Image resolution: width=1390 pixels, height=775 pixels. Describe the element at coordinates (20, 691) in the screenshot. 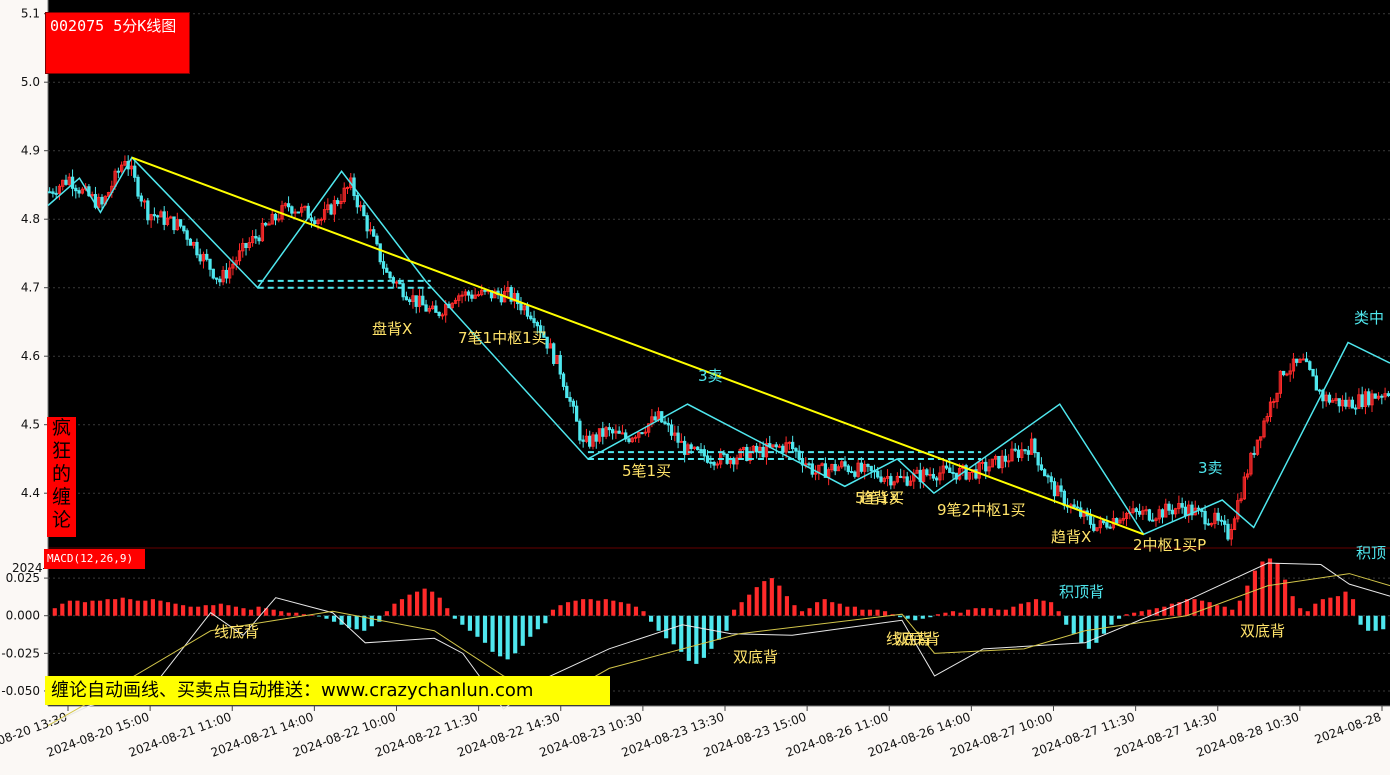

I see `macd-tick-label: -0.050` at that location.